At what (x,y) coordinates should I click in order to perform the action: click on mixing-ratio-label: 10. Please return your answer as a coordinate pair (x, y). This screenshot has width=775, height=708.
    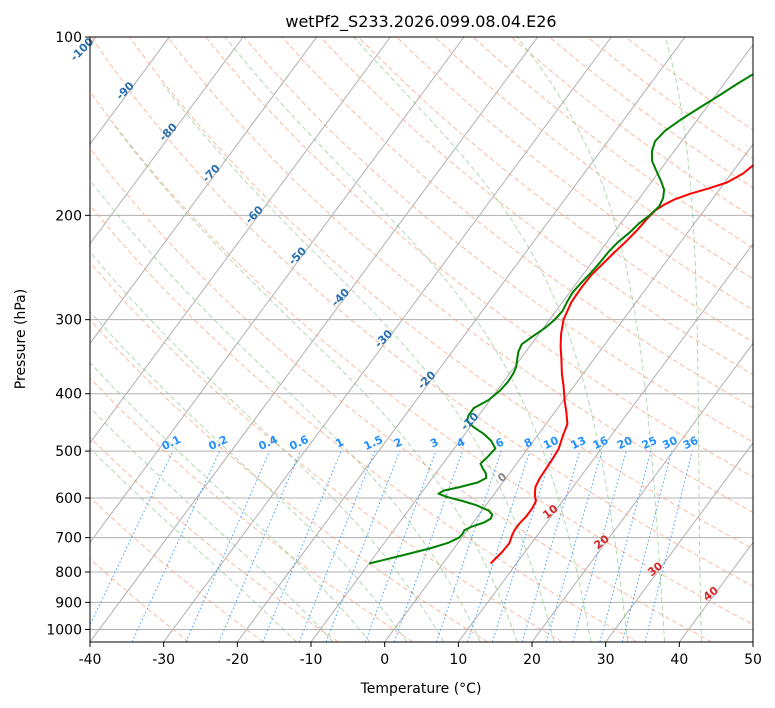
    Looking at the image, I should click on (551, 443).